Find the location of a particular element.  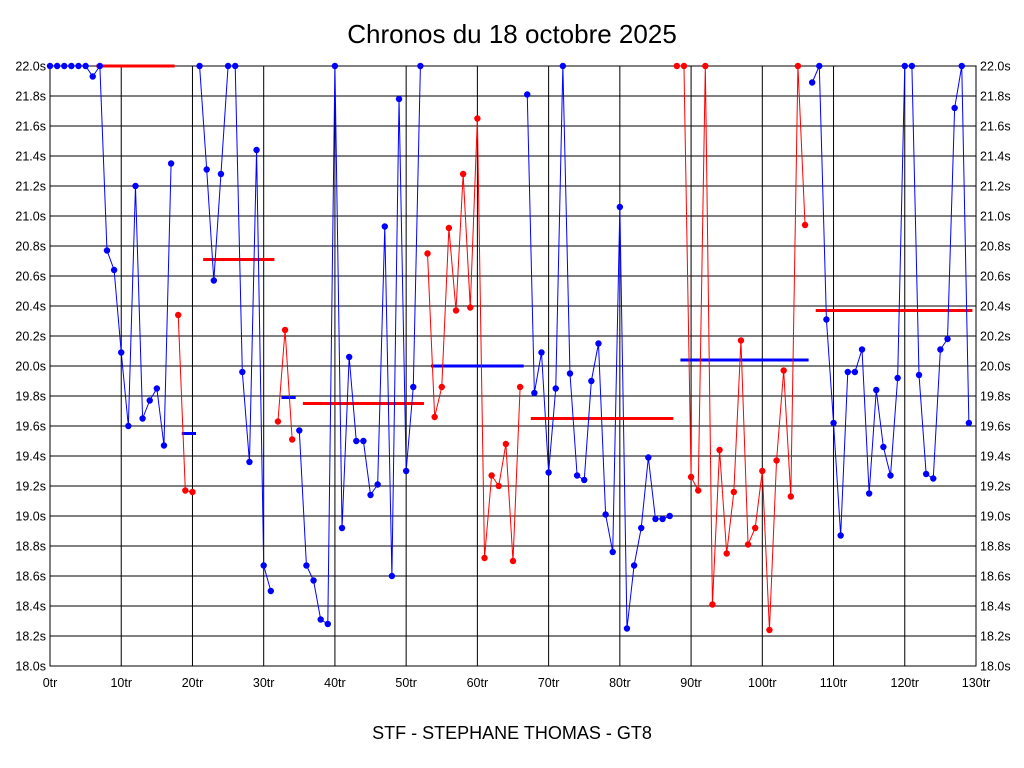

y-tick-label-left: 19.2s is located at coordinates (30, 487).